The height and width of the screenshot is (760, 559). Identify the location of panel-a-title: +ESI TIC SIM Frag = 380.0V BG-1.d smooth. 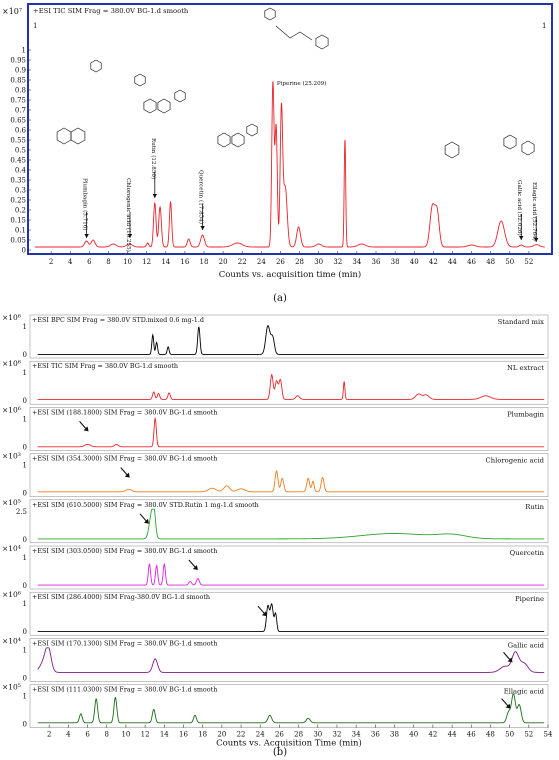
(111, 11).